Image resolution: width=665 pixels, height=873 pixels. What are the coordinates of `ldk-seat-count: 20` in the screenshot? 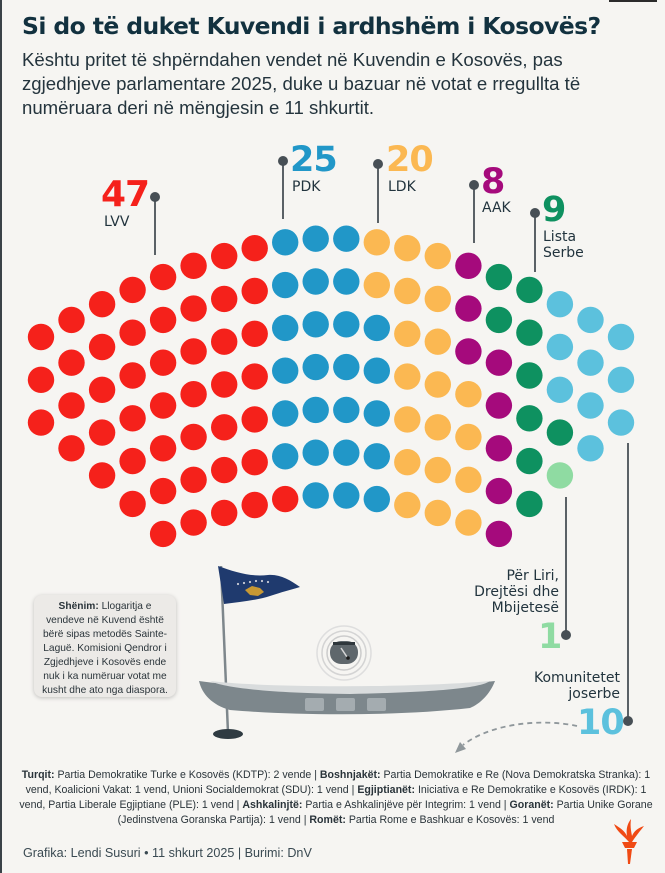 It's located at (410, 160).